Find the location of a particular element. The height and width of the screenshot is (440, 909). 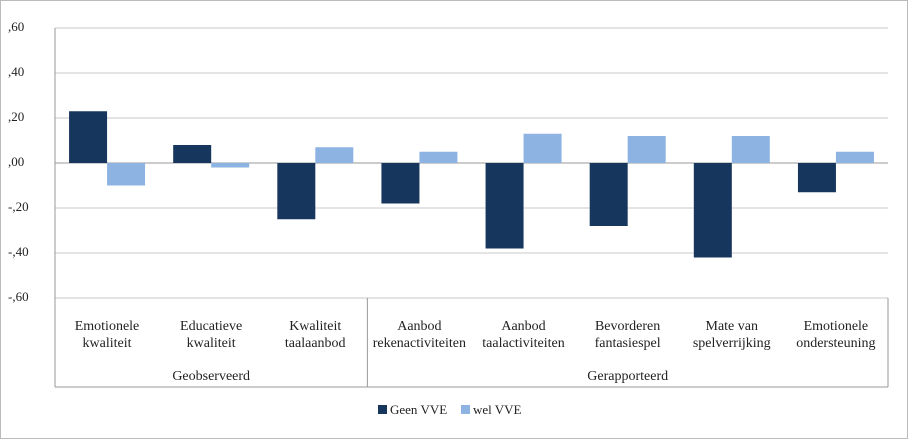

x-tick-label: Emotionele ondersteuning is located at coordinates (836, 335).